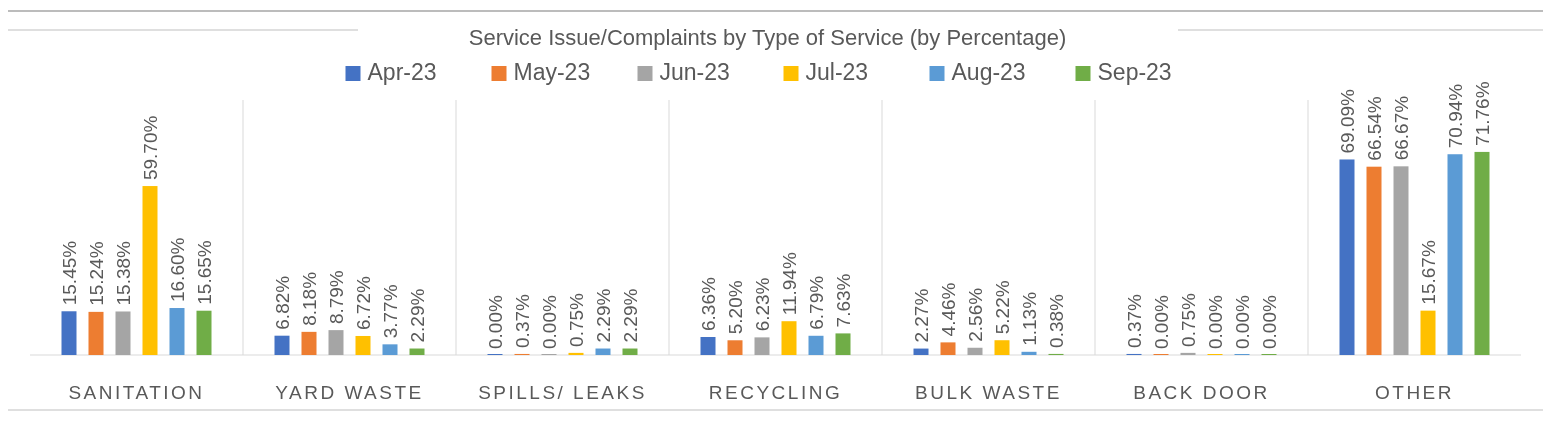  Describe the element at coordinates (1428, 272) in the screenshot. I see `data-label: 15.67%` at that location.